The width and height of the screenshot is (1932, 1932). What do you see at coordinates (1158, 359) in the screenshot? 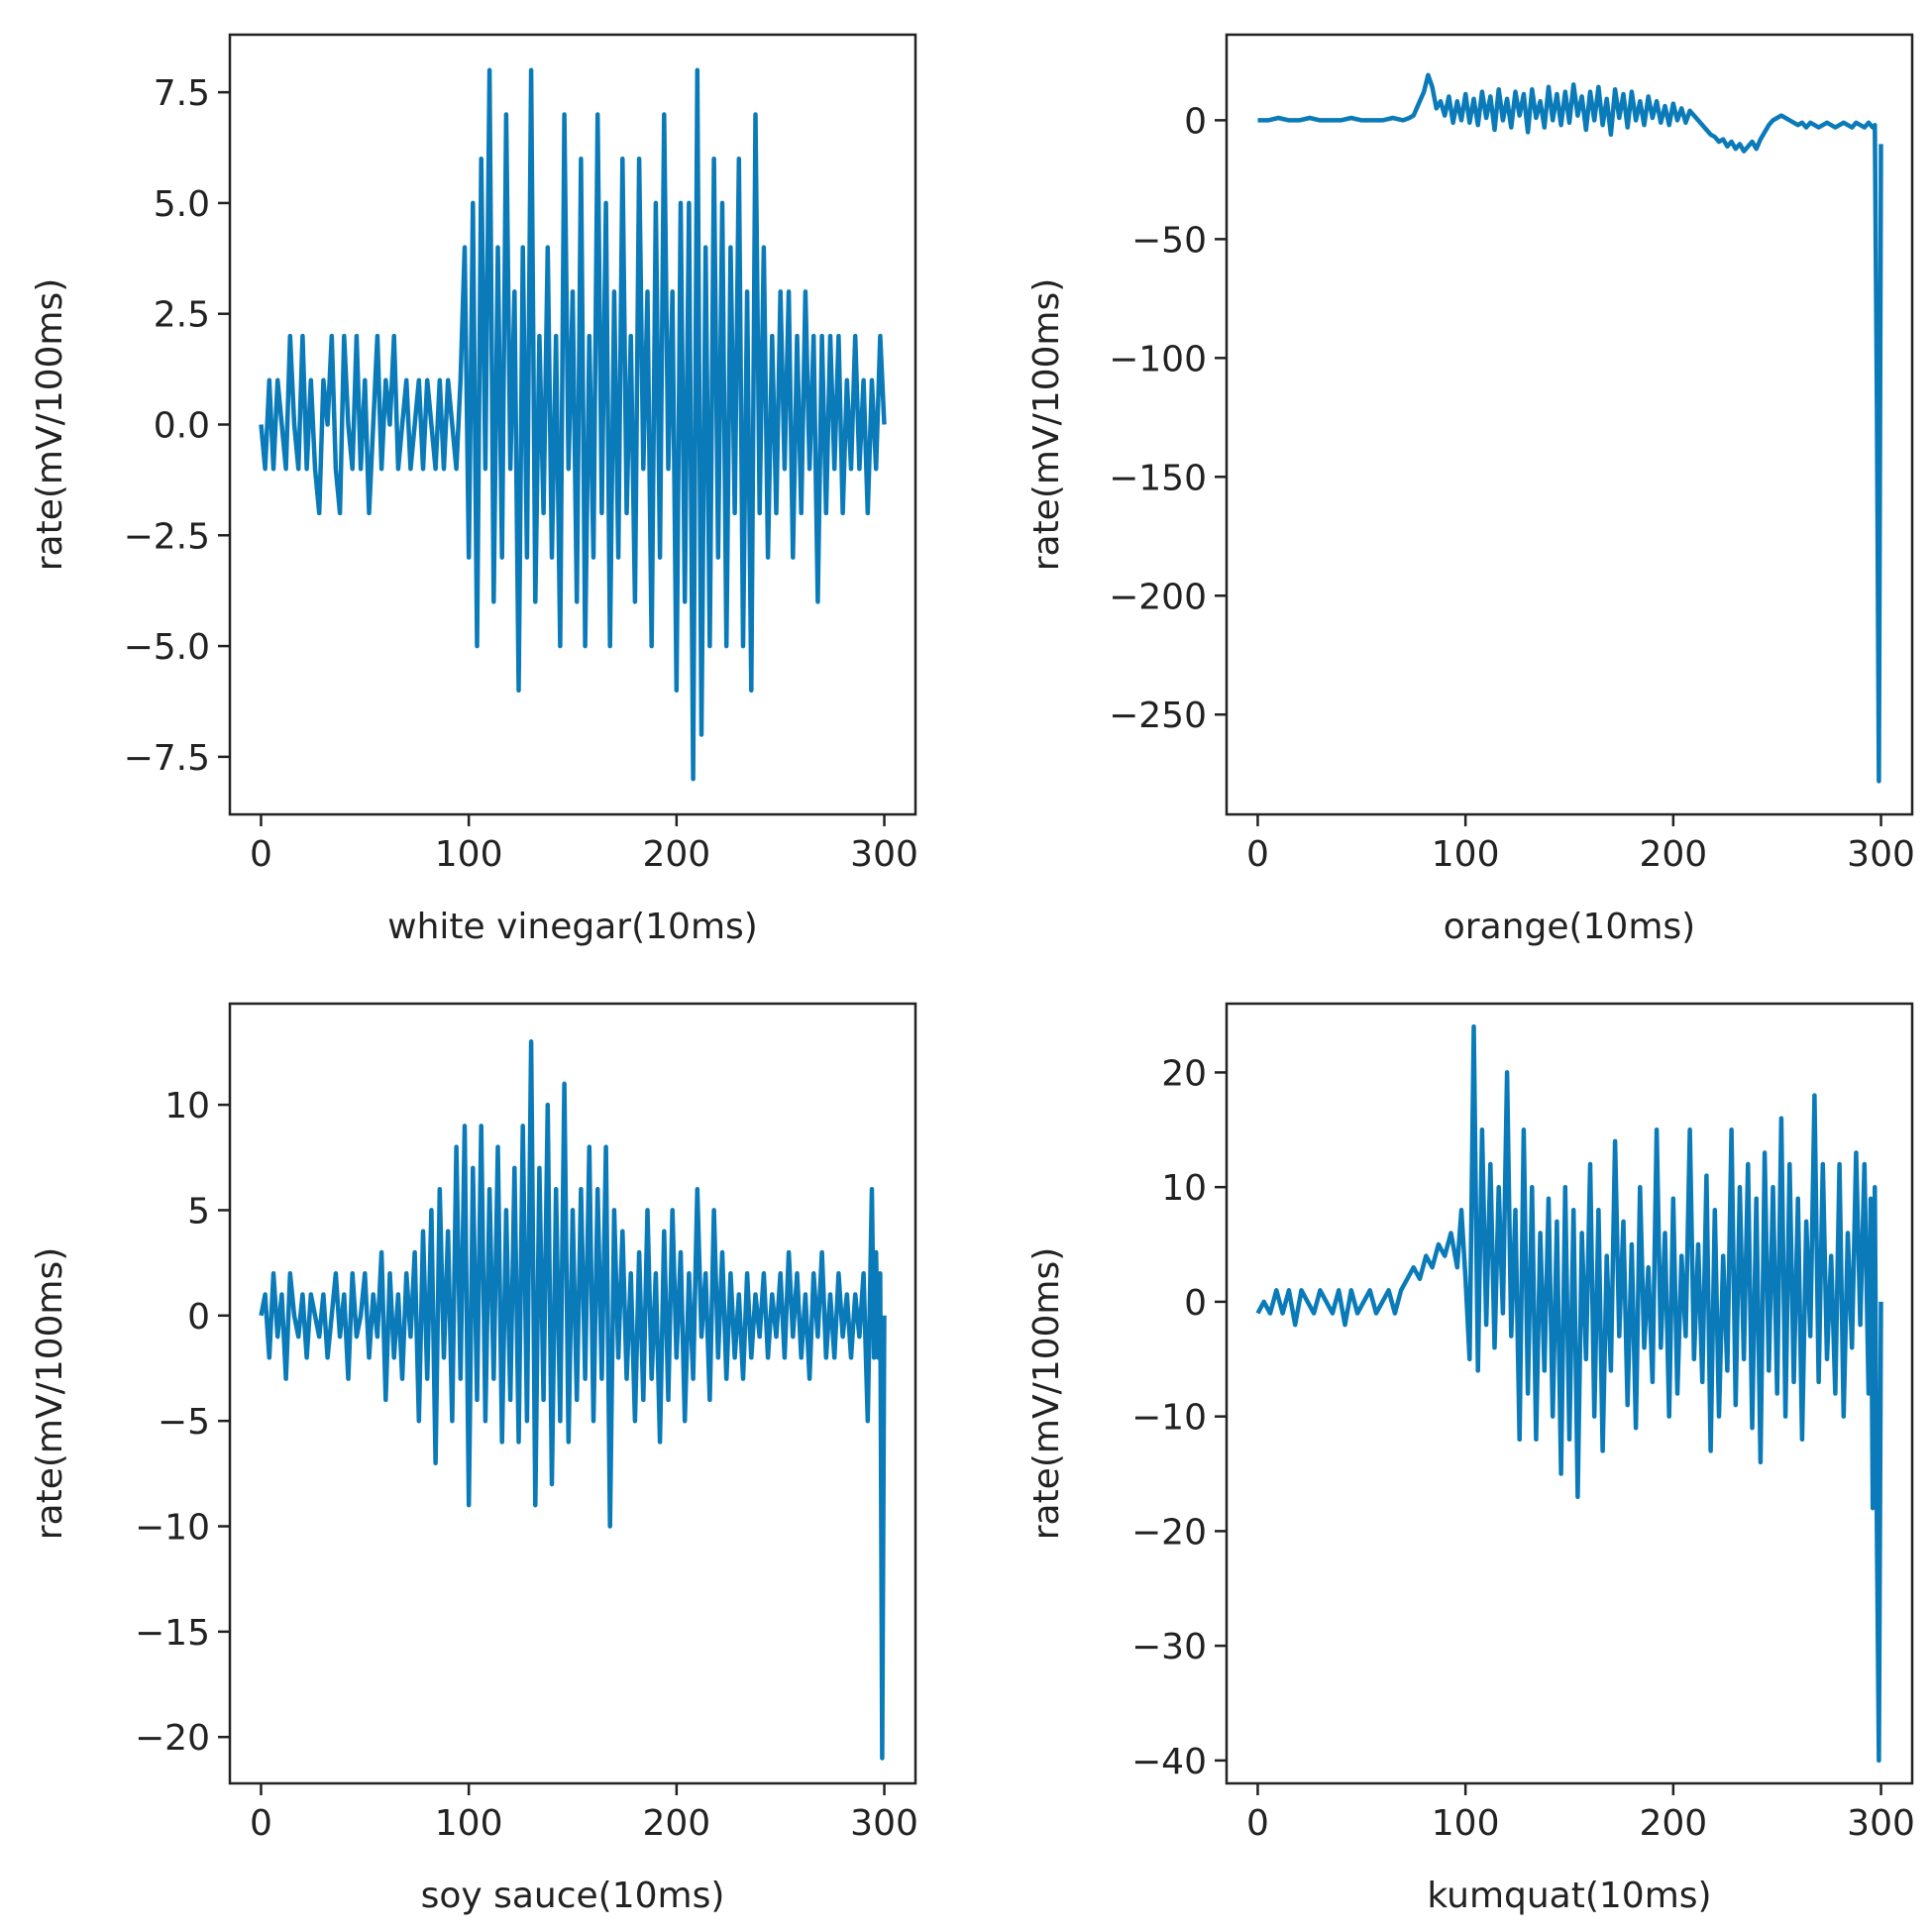
I see `y-tick-label: −100` at bounding box center [1158, 359].